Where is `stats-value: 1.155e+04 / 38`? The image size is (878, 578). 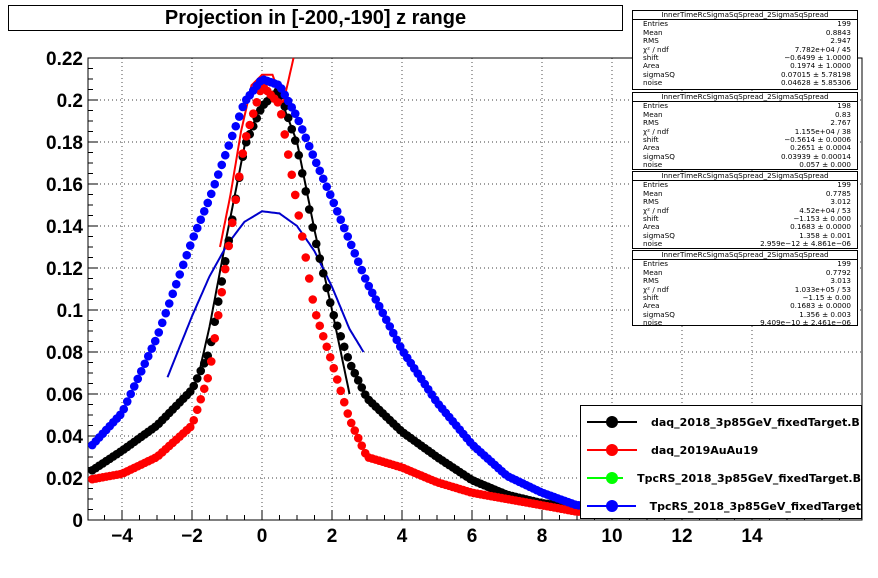
stats-value: 1.155e+04 / 38 is located at coordinates (822, 131).